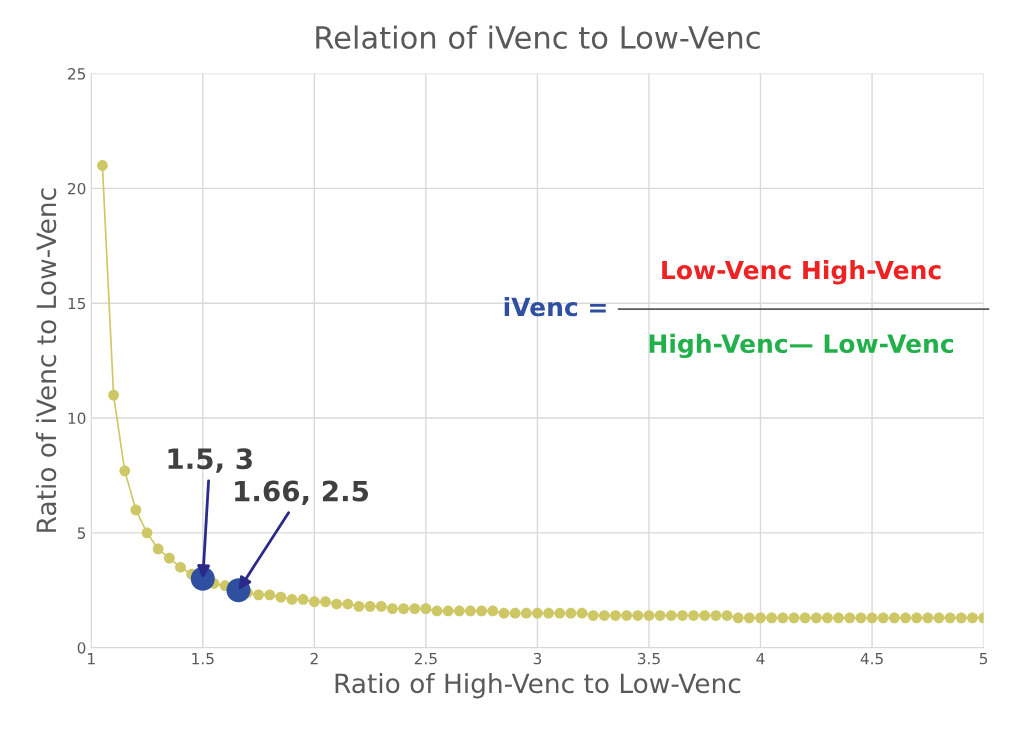 The image size is (1014, 736). I want to click on annotation: 1.66, 2.5, so click(302, 493).